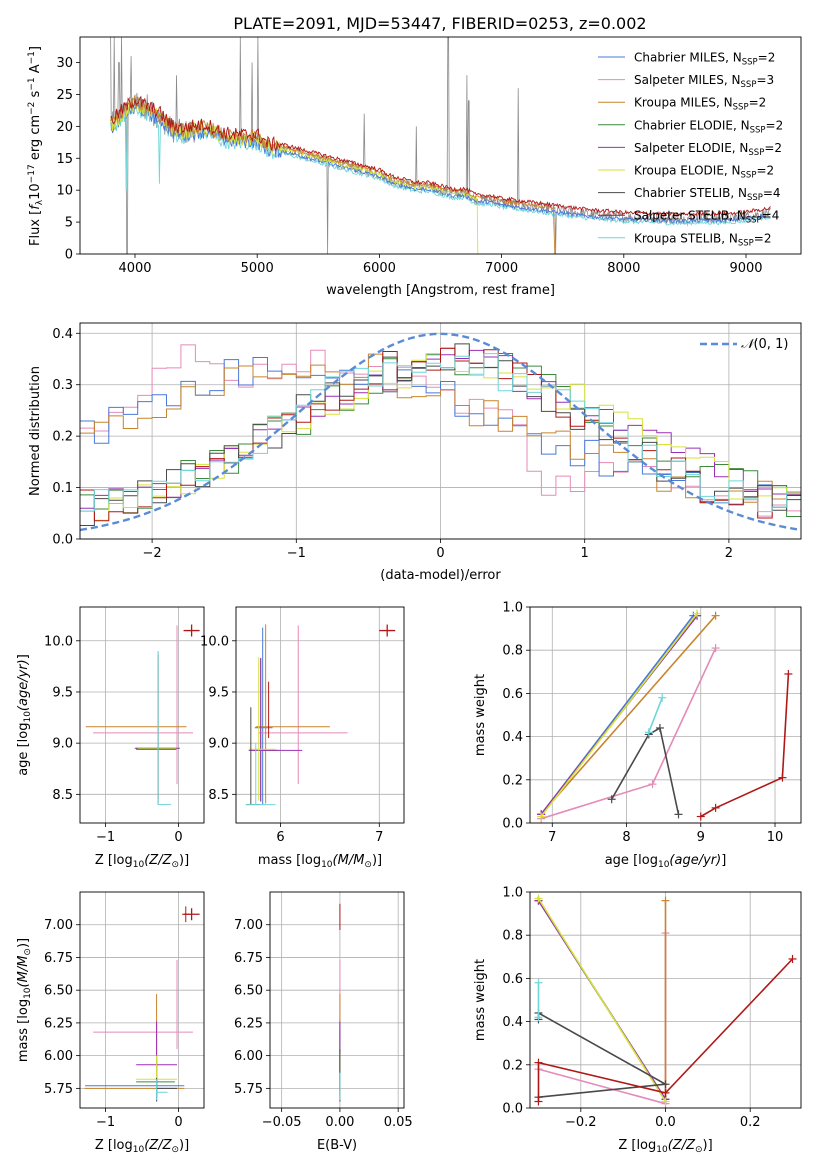 The height and width of the screenshot is (1170, 819). I want to click on legend-entry: Kroupa MILES, NSSP=2, so click(700, 104).